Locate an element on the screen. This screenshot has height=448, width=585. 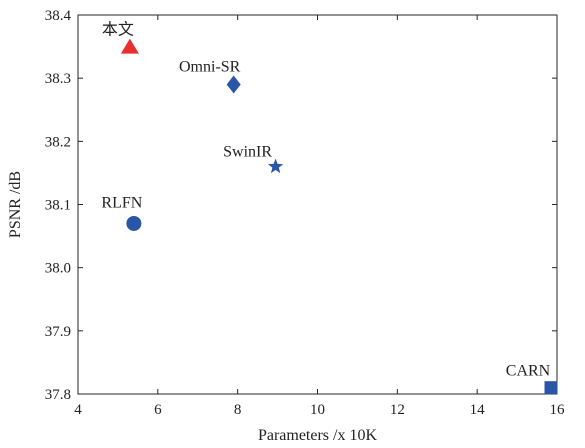
point-label-star: SwinIR is located at coordinates (247, 152).